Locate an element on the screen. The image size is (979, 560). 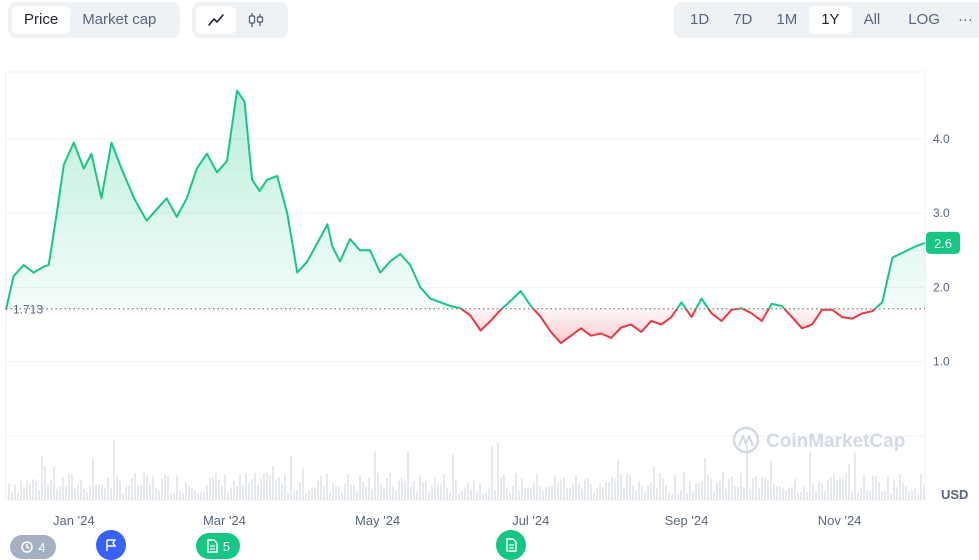
range-1m: 1M is located at coordinates (787, 19).